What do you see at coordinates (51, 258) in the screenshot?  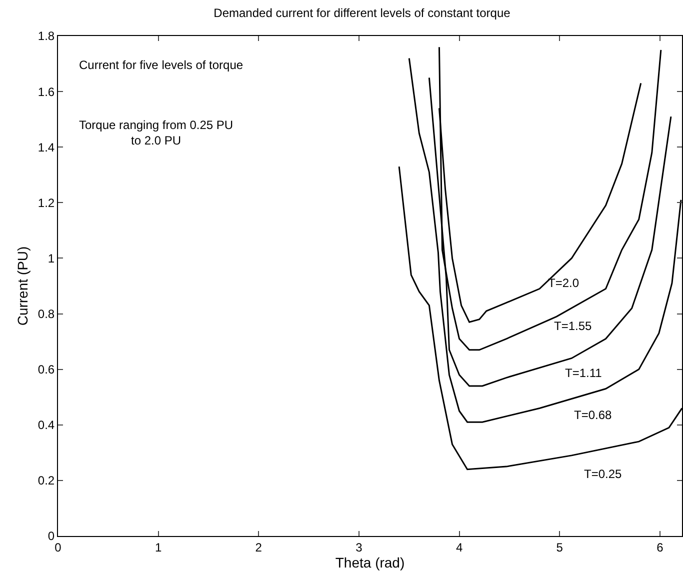 I see `y-tick-label: 1` at bounding box center [51, 258].